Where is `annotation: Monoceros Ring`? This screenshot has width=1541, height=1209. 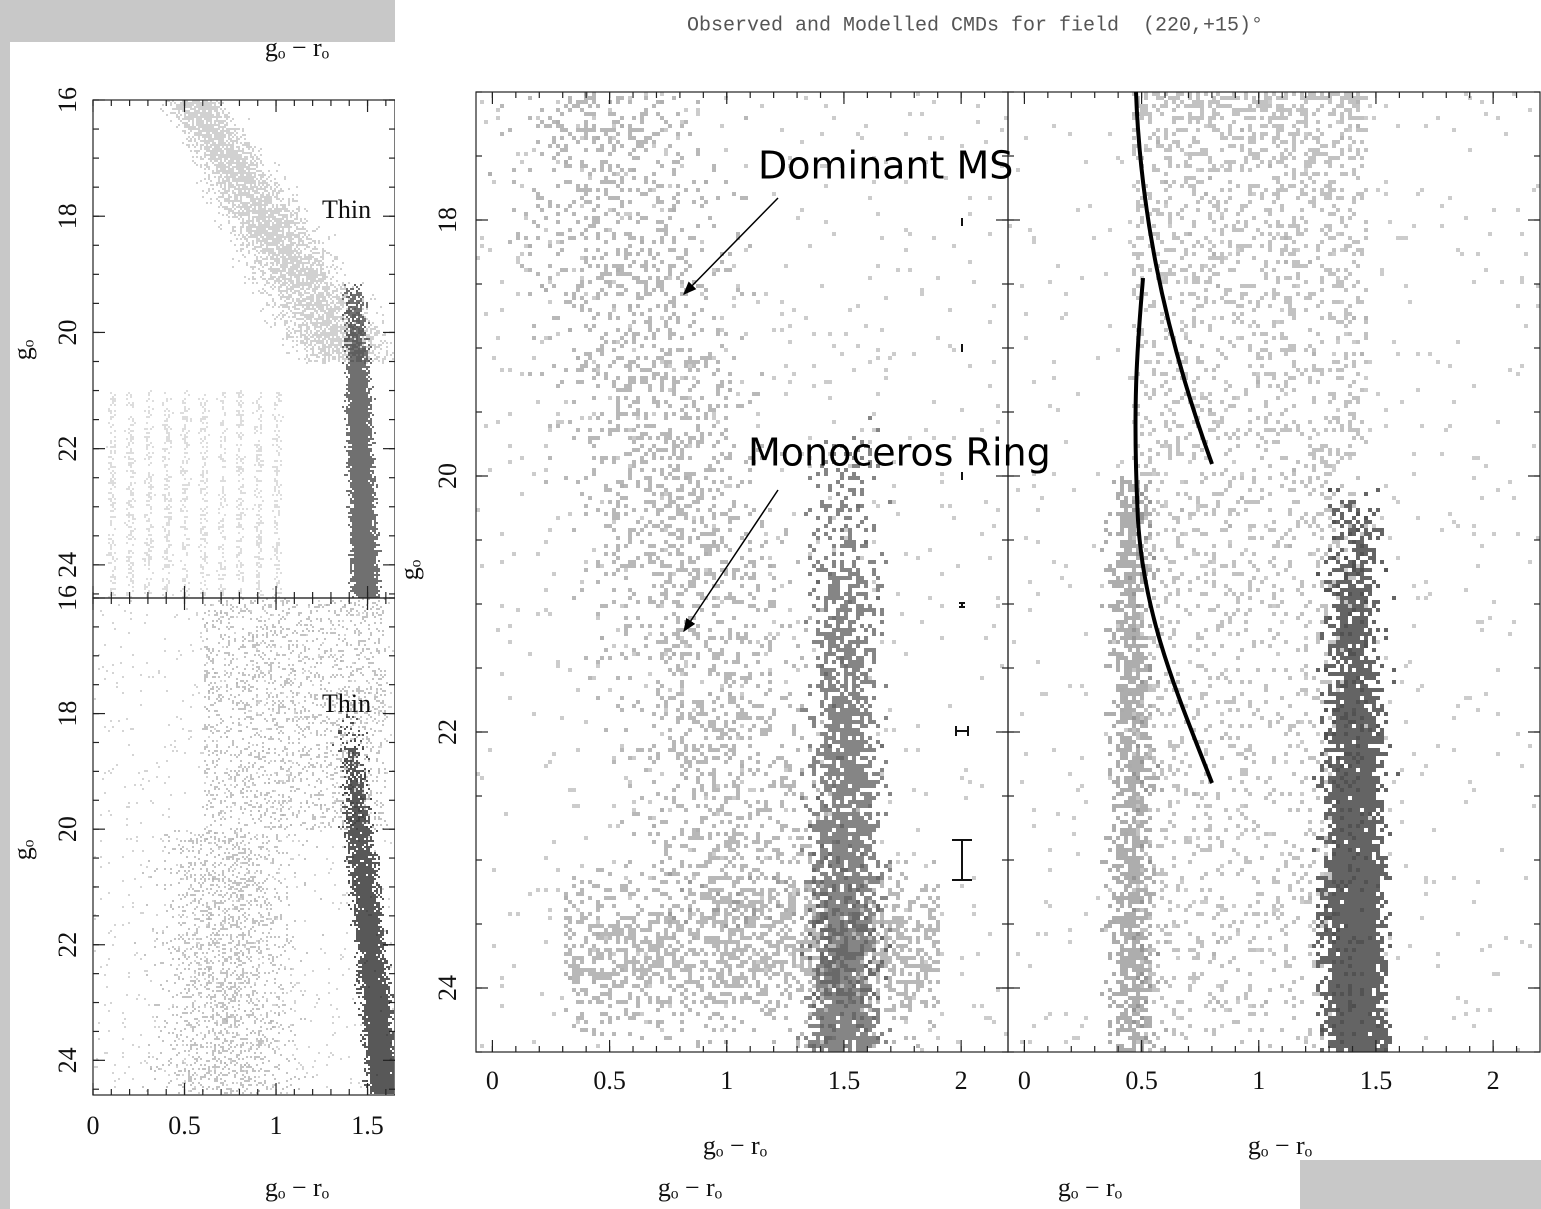
annotation: Monoceros Ring is located at coordinates (899, 453).